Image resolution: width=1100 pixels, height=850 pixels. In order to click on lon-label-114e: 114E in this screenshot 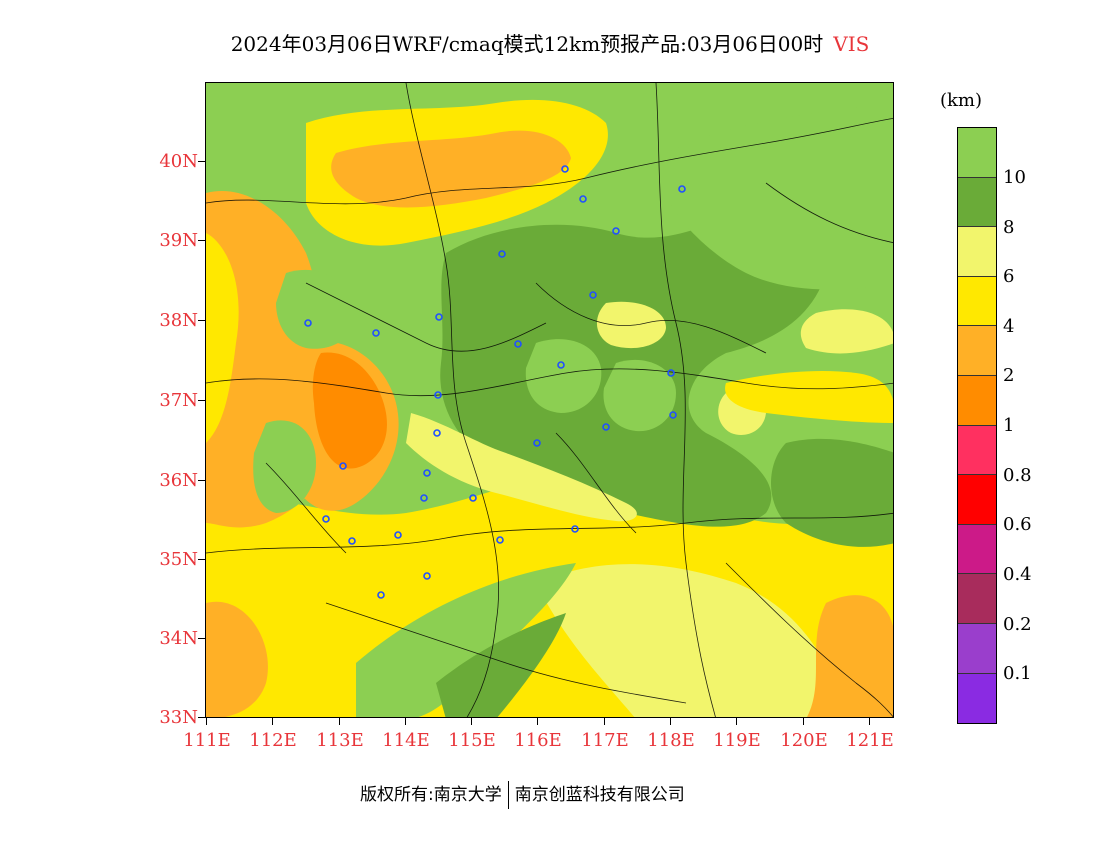, I will do `click(406, 740)`.